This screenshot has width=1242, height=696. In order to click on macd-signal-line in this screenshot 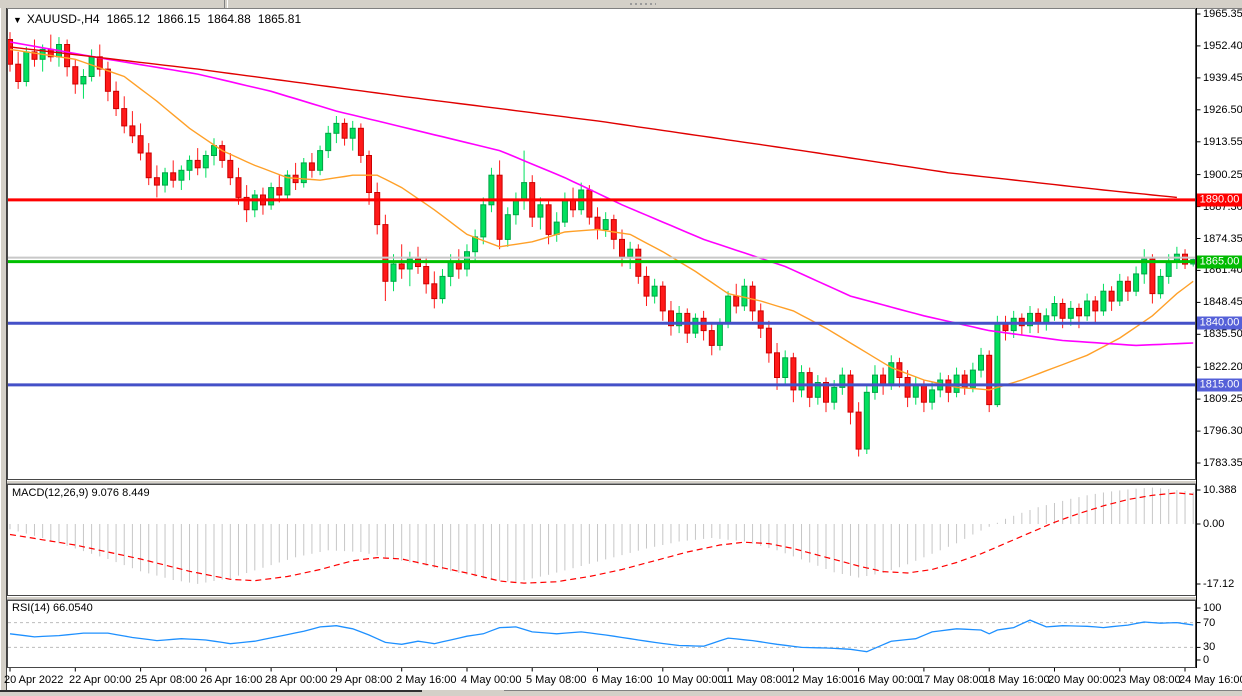, I will do `click(601, 538)`.